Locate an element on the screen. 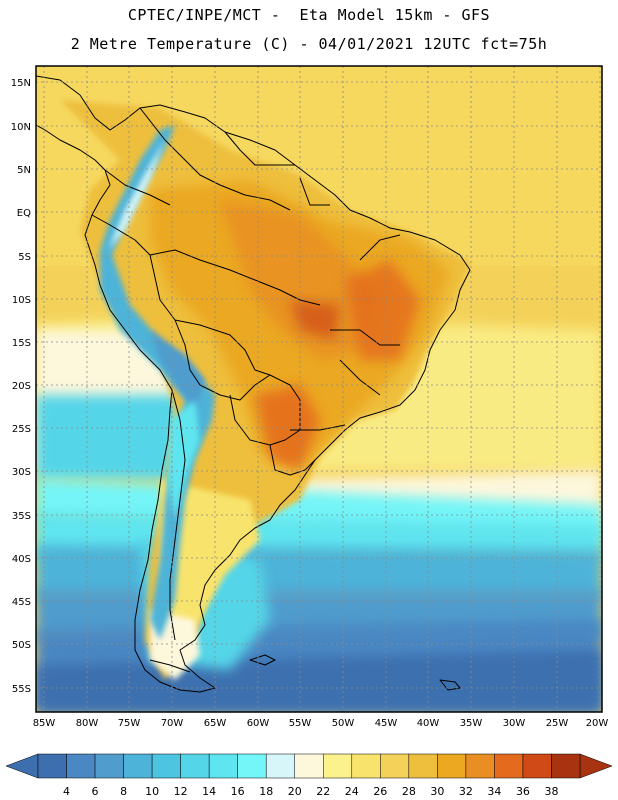 The width and height of the screenshot is (618, 800). lat-label: 5N is located at coordinates (24, 170).